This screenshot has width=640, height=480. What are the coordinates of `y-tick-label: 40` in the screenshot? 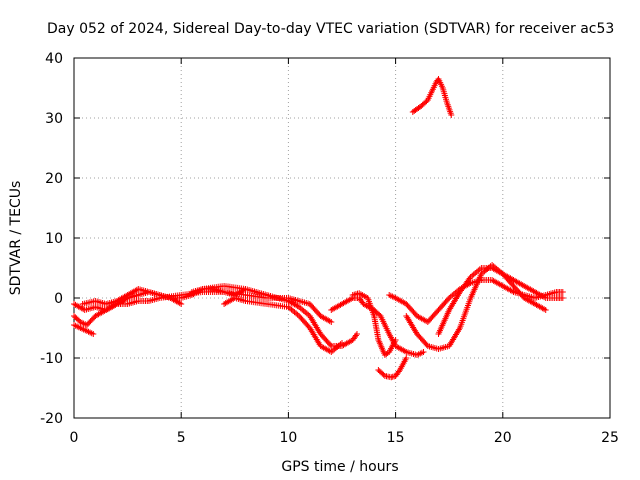 It's located at (54, 59).